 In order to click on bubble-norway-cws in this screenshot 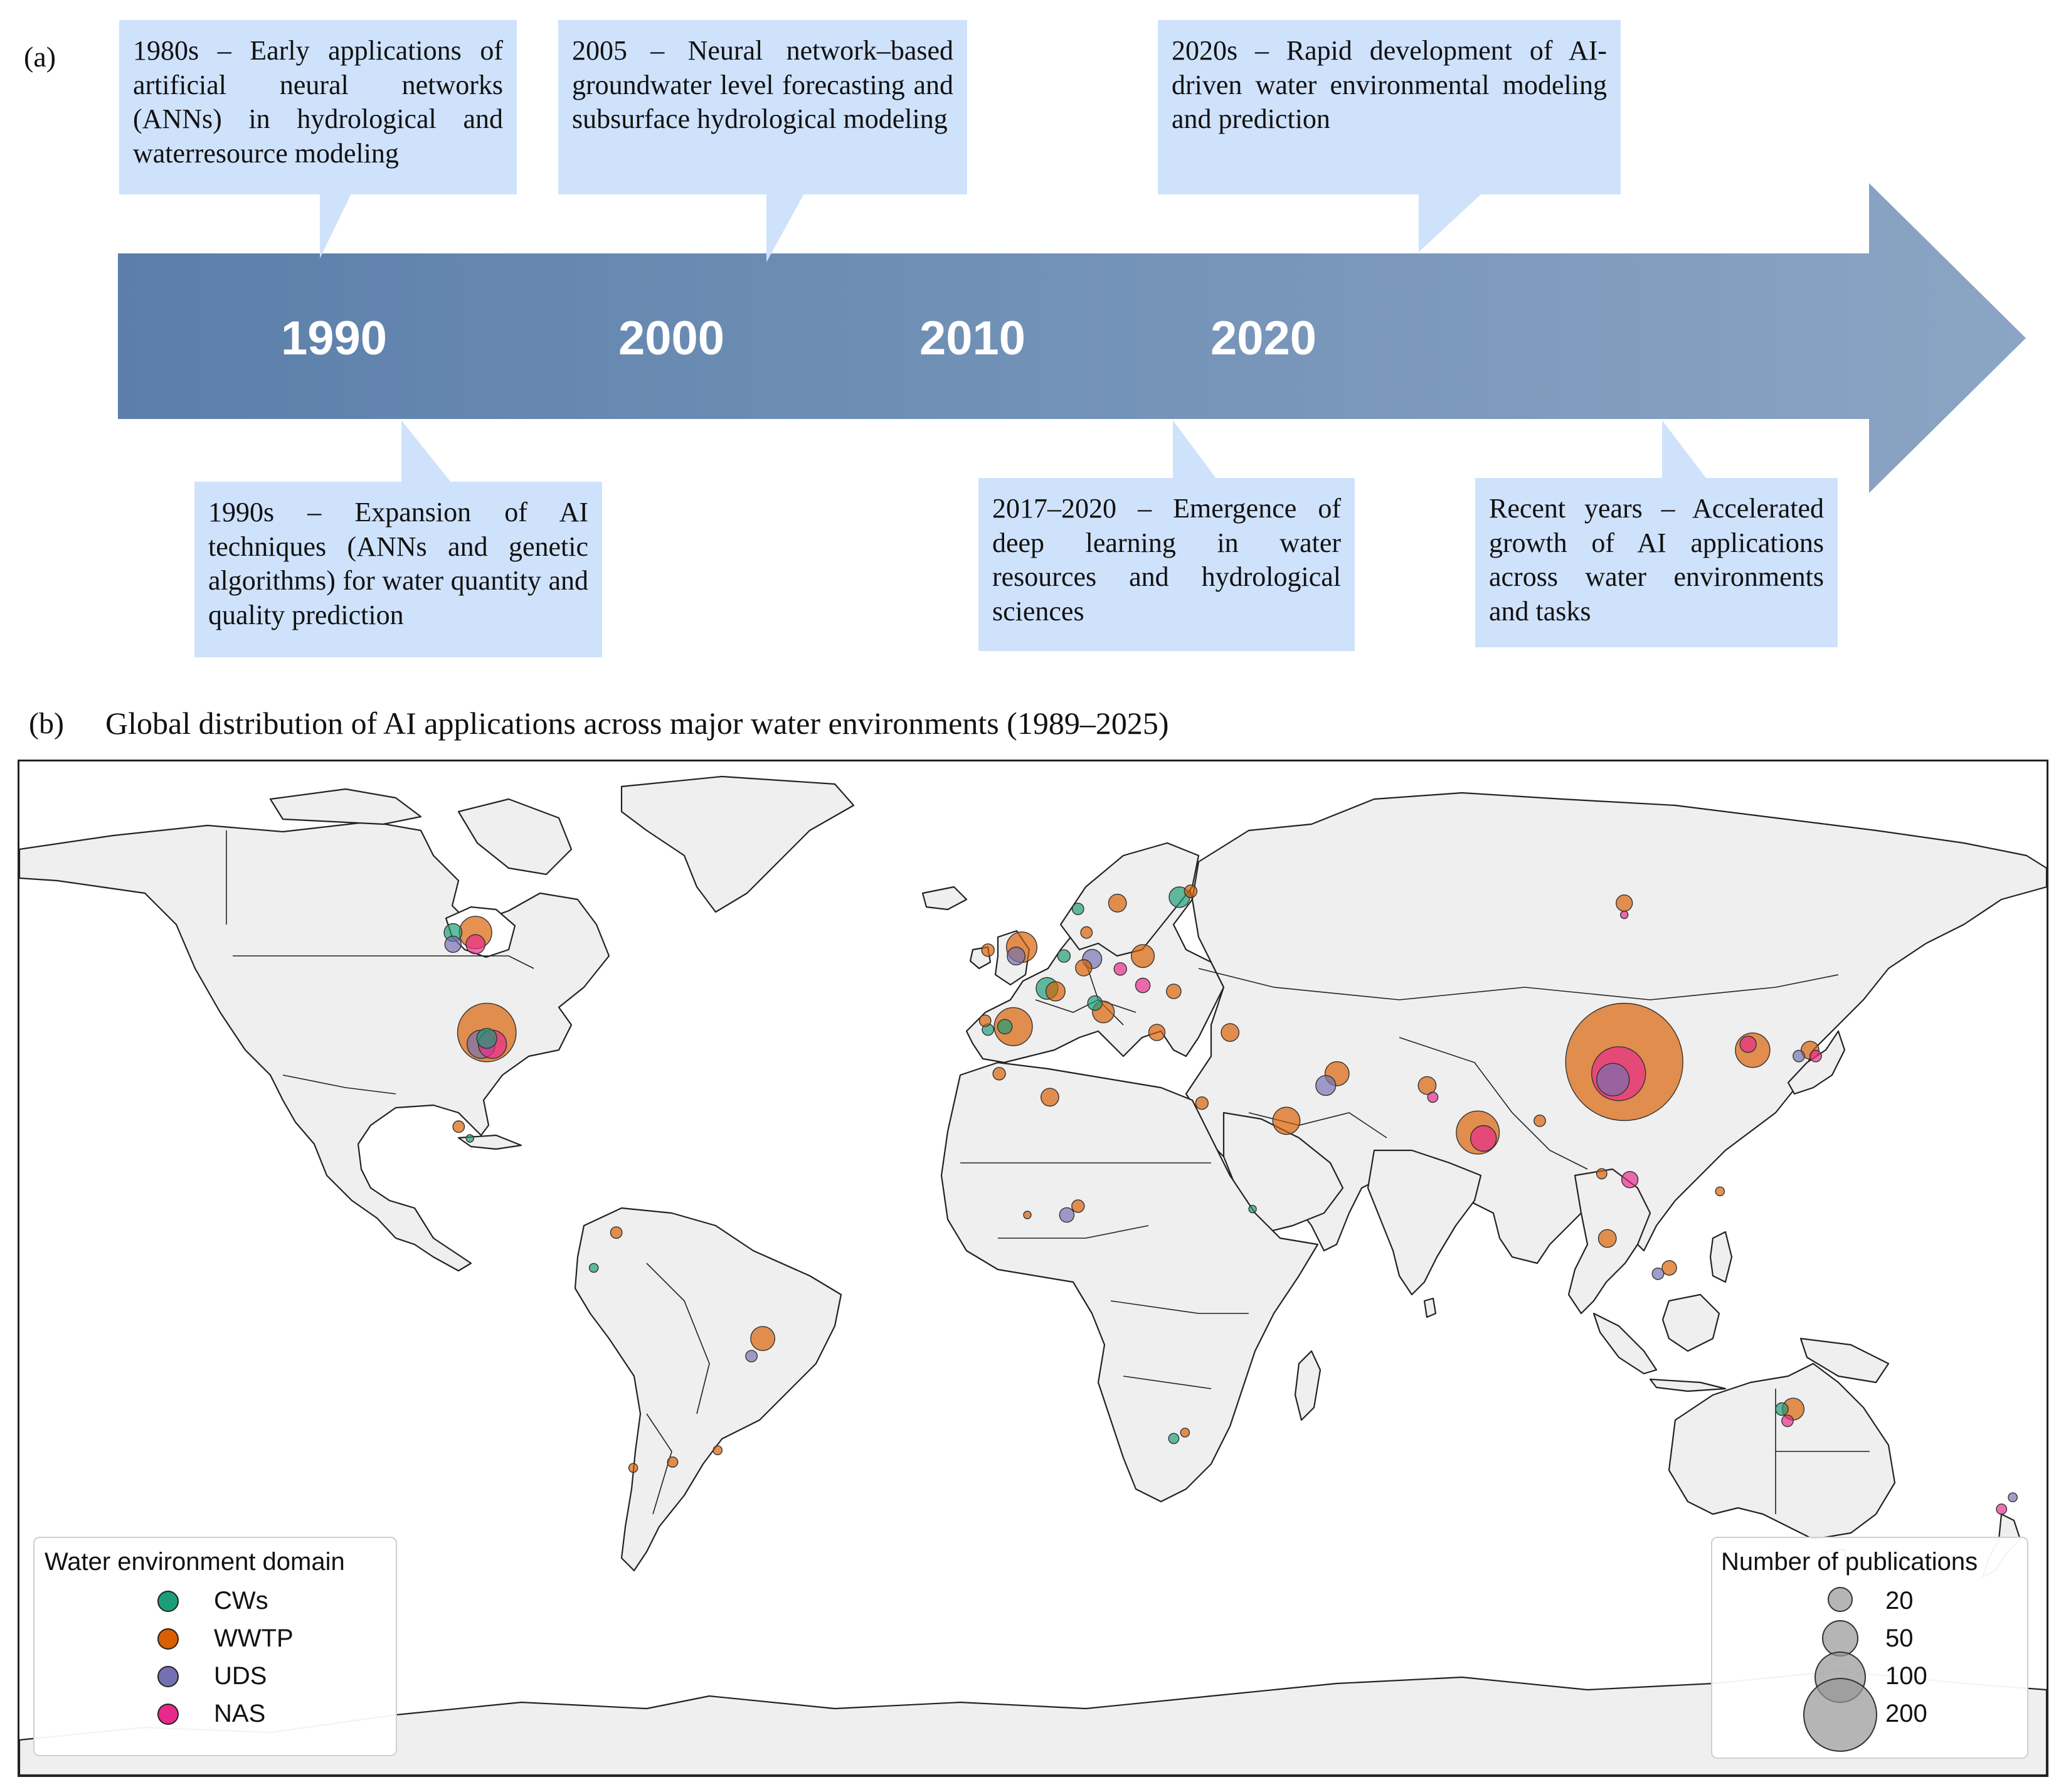, I will do `click(1078, 909)`.